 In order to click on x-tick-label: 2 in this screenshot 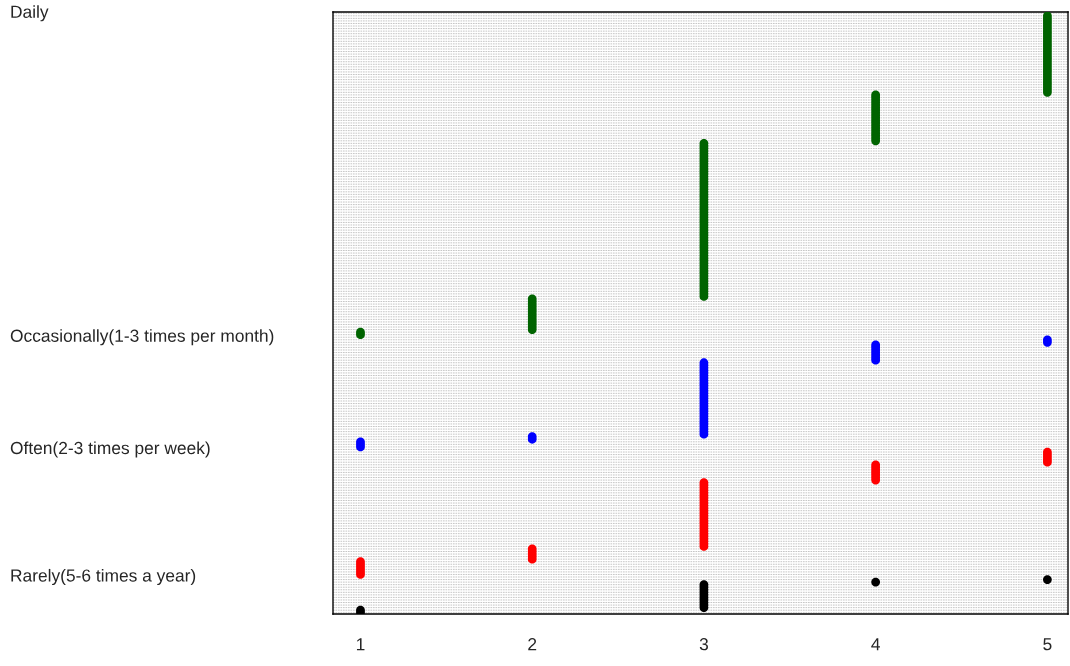, I will do `click(532, 644)`.